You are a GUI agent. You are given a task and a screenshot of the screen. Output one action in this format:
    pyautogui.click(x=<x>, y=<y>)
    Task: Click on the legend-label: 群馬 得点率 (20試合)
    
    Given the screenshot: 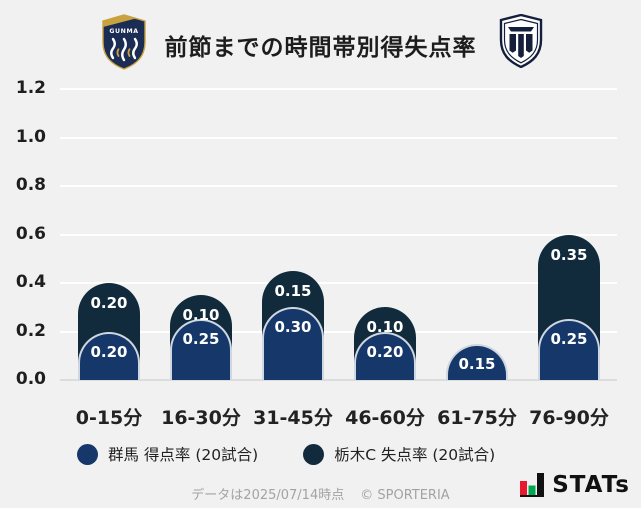 What is the action you would take?
    pyautogui.click(x=183, y=455)
    